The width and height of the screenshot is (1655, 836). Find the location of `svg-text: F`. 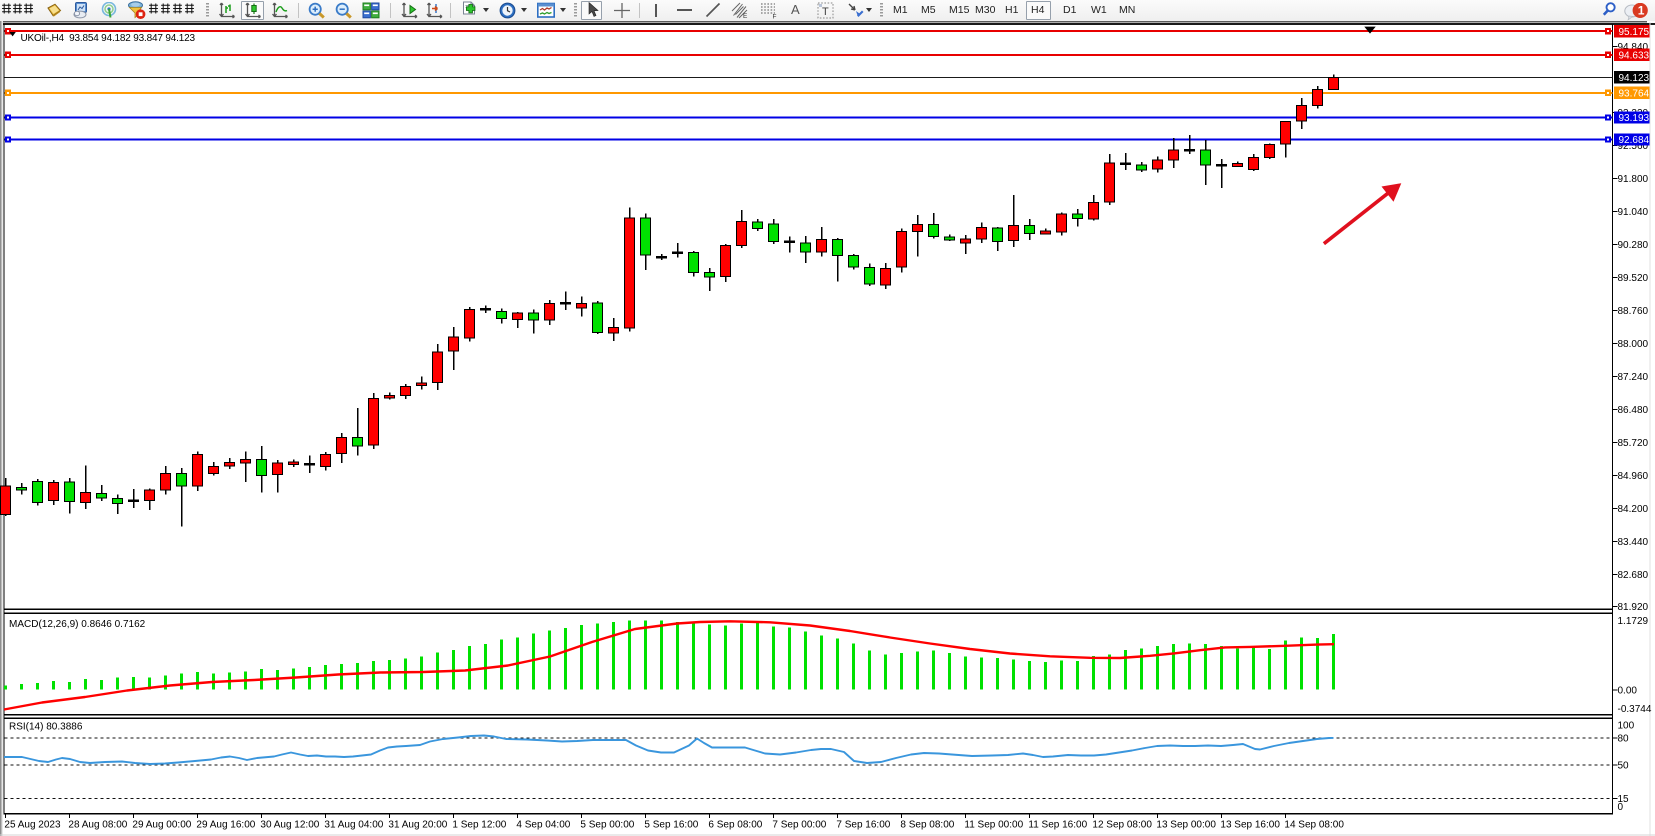

svg-text: F is located at coordinates (775, 17).